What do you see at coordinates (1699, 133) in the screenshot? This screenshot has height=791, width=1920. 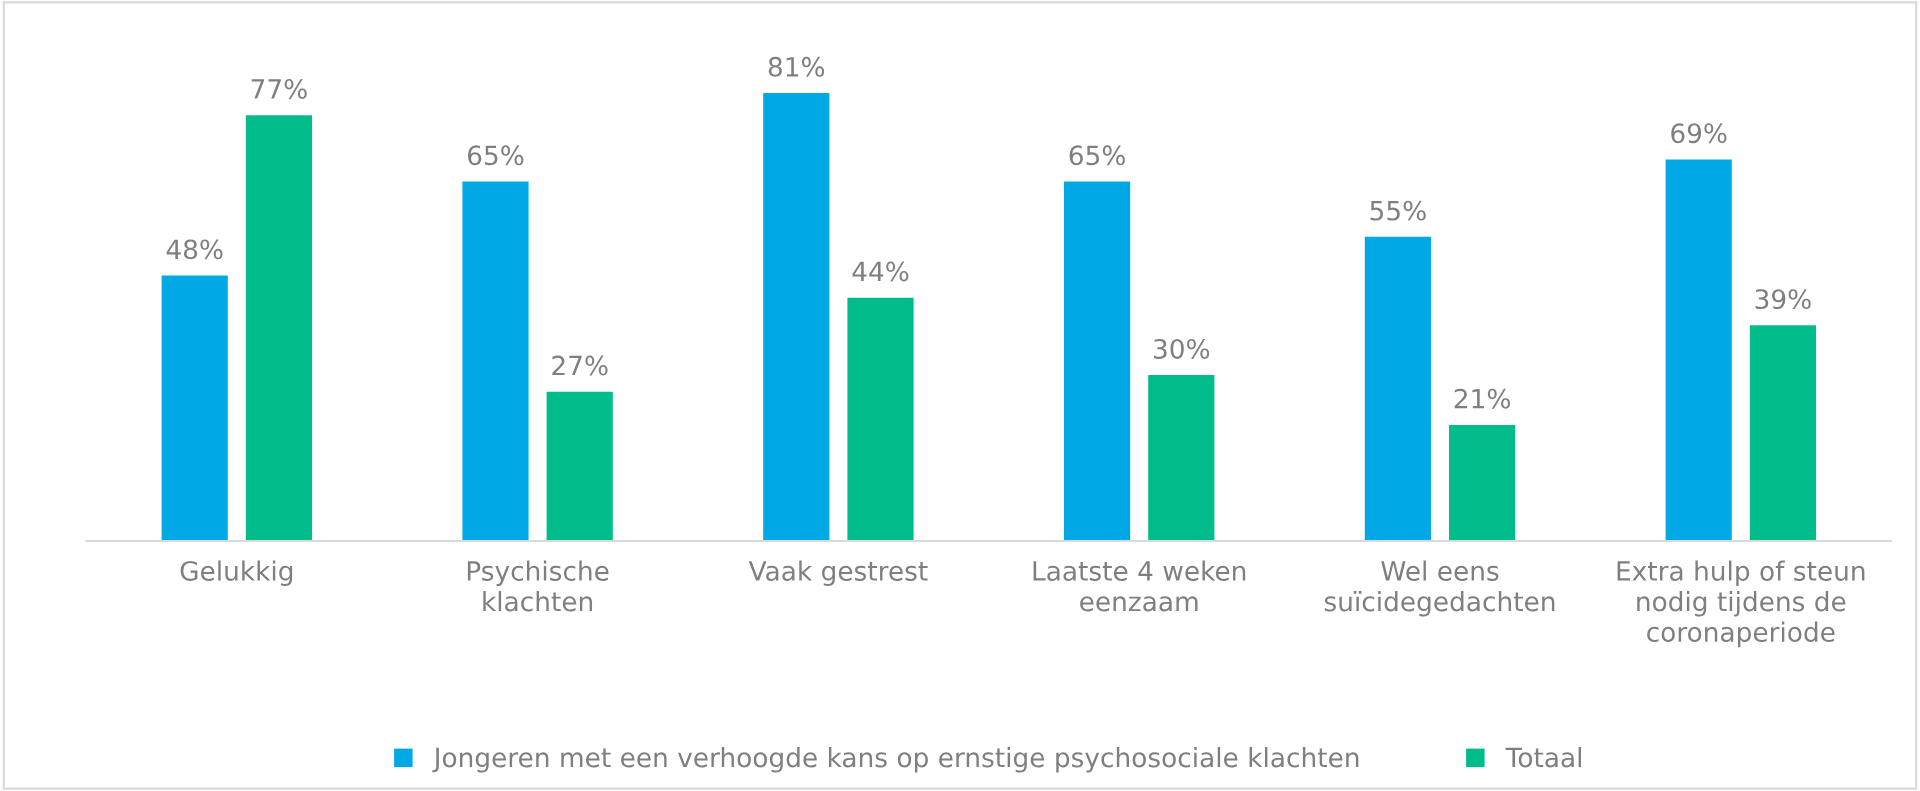 I see `data-label: 69%` at bounding box center [1699, 133].